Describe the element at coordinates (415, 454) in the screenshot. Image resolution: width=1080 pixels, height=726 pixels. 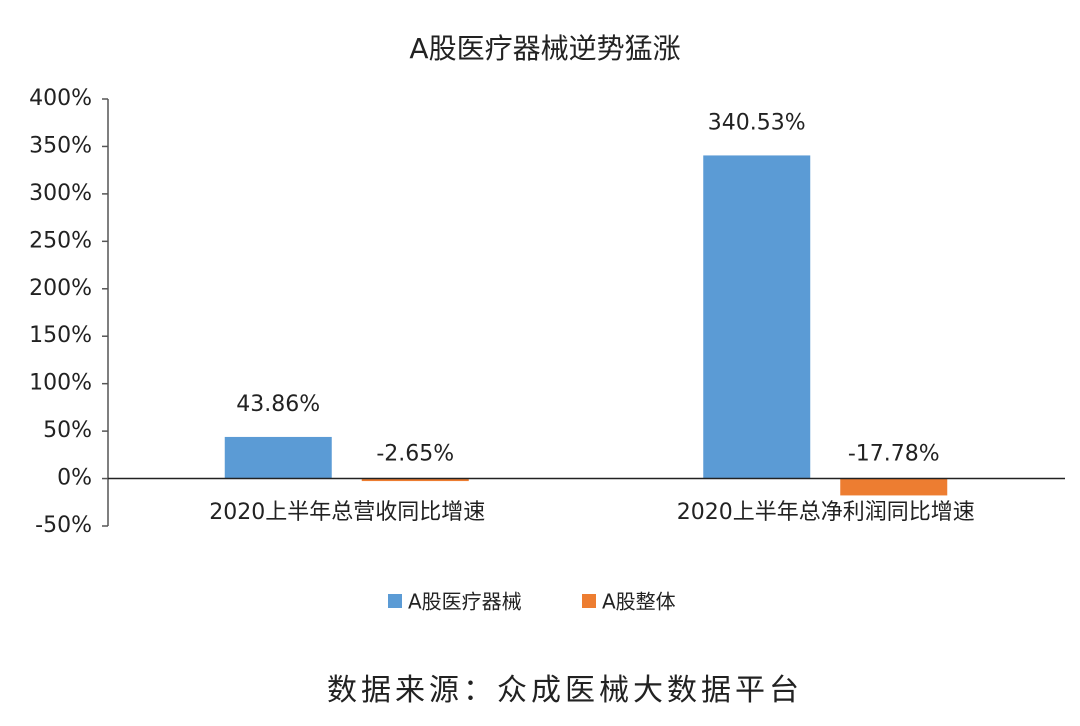
I see `value-label: -2.65%` at that location.